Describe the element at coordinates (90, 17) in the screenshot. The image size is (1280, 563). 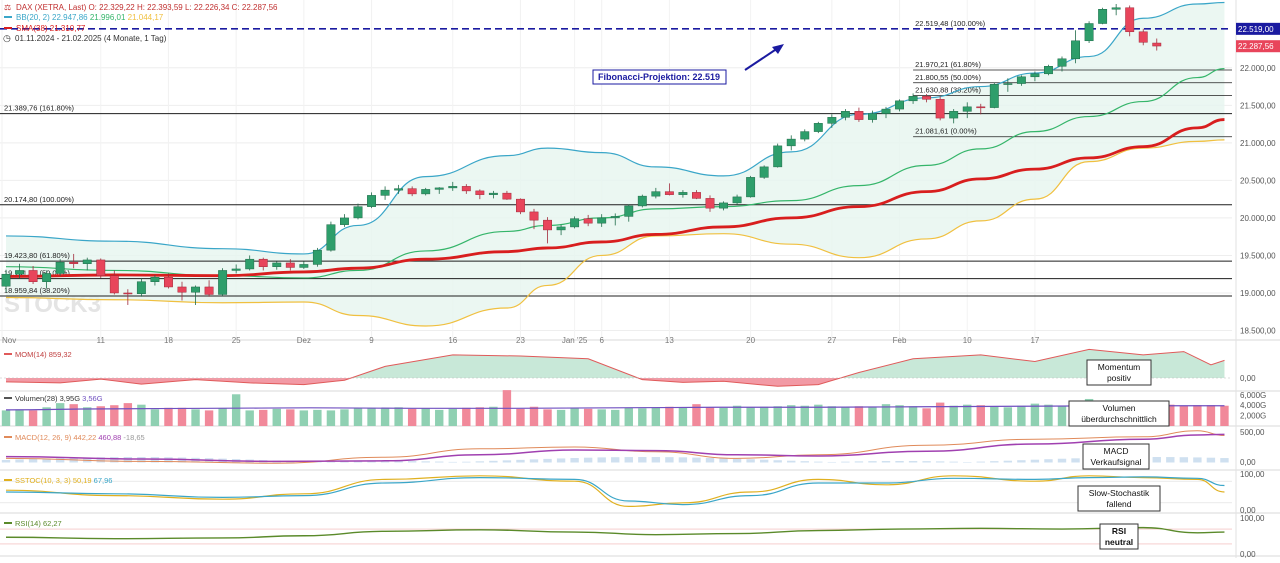
I see `legend-bb: BB(20, 2) 22.947,86 21.996,01 21.044,17` at that location.